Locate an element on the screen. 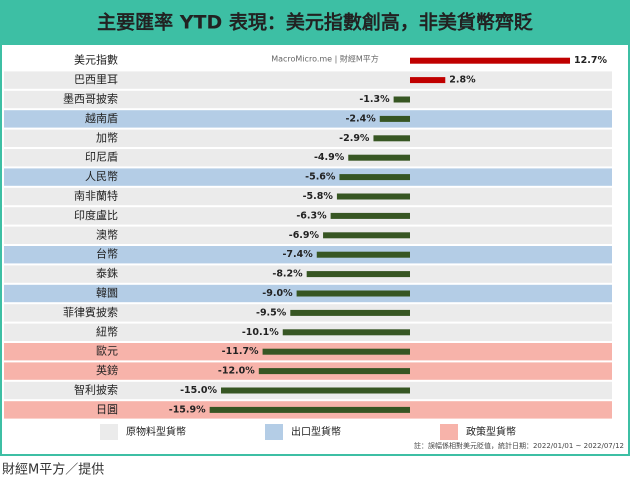  y-tick-label: 印度盧比 is located at coordinates (96, 215).